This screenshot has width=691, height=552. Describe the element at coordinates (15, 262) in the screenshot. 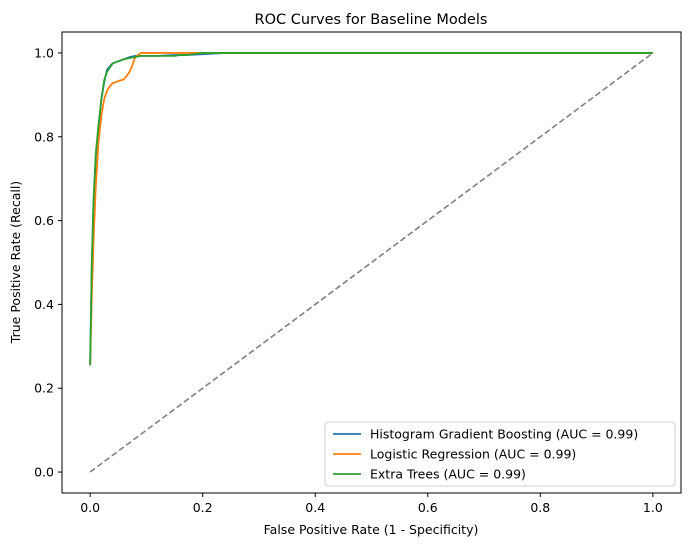

I see `y-axis-title: True Positive Rate (Recall)` at that location.